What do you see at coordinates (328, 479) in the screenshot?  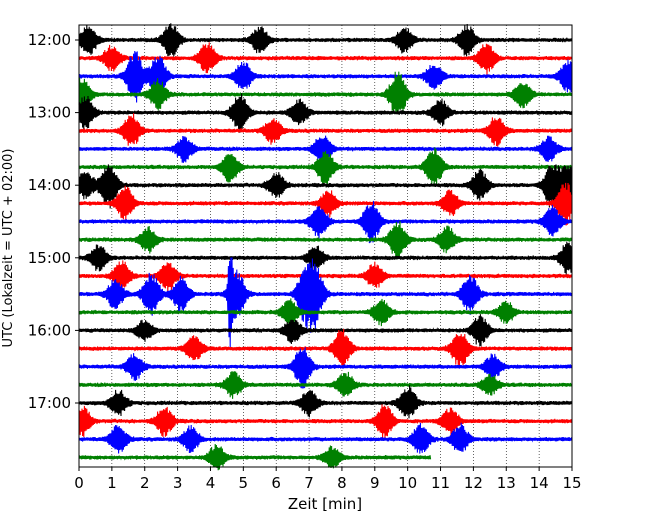 I see `x-axis-ticks: 0 1 2 3 4 5 6 7 8 9 10 11 12 13 14 15` at bounding box center [328, 479].